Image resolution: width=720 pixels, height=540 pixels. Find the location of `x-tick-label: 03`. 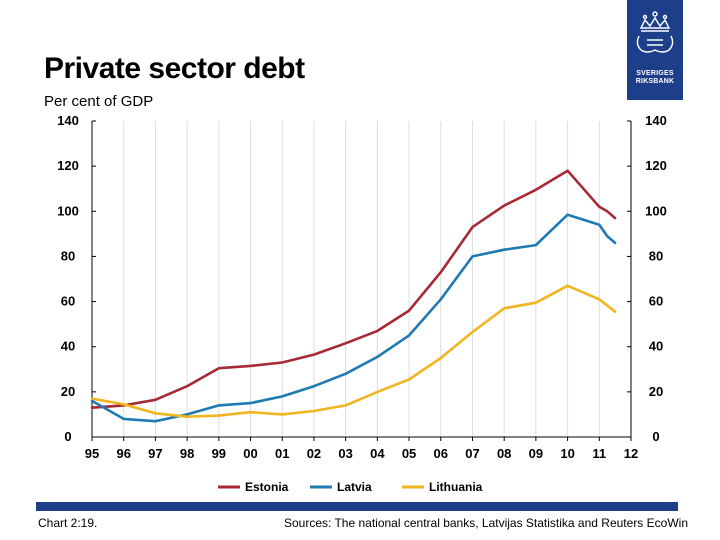

x-tick-label: 03 is located at coordinates (345, 453).